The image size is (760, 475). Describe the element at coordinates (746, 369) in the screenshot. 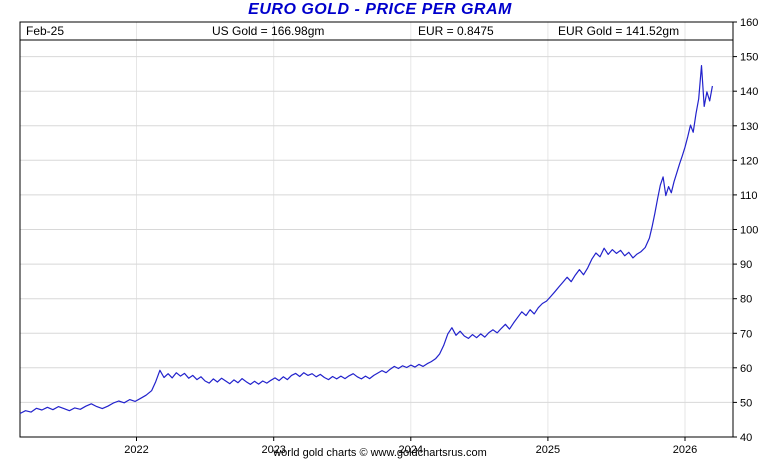

I see `y-tick-label: 60` at that location.